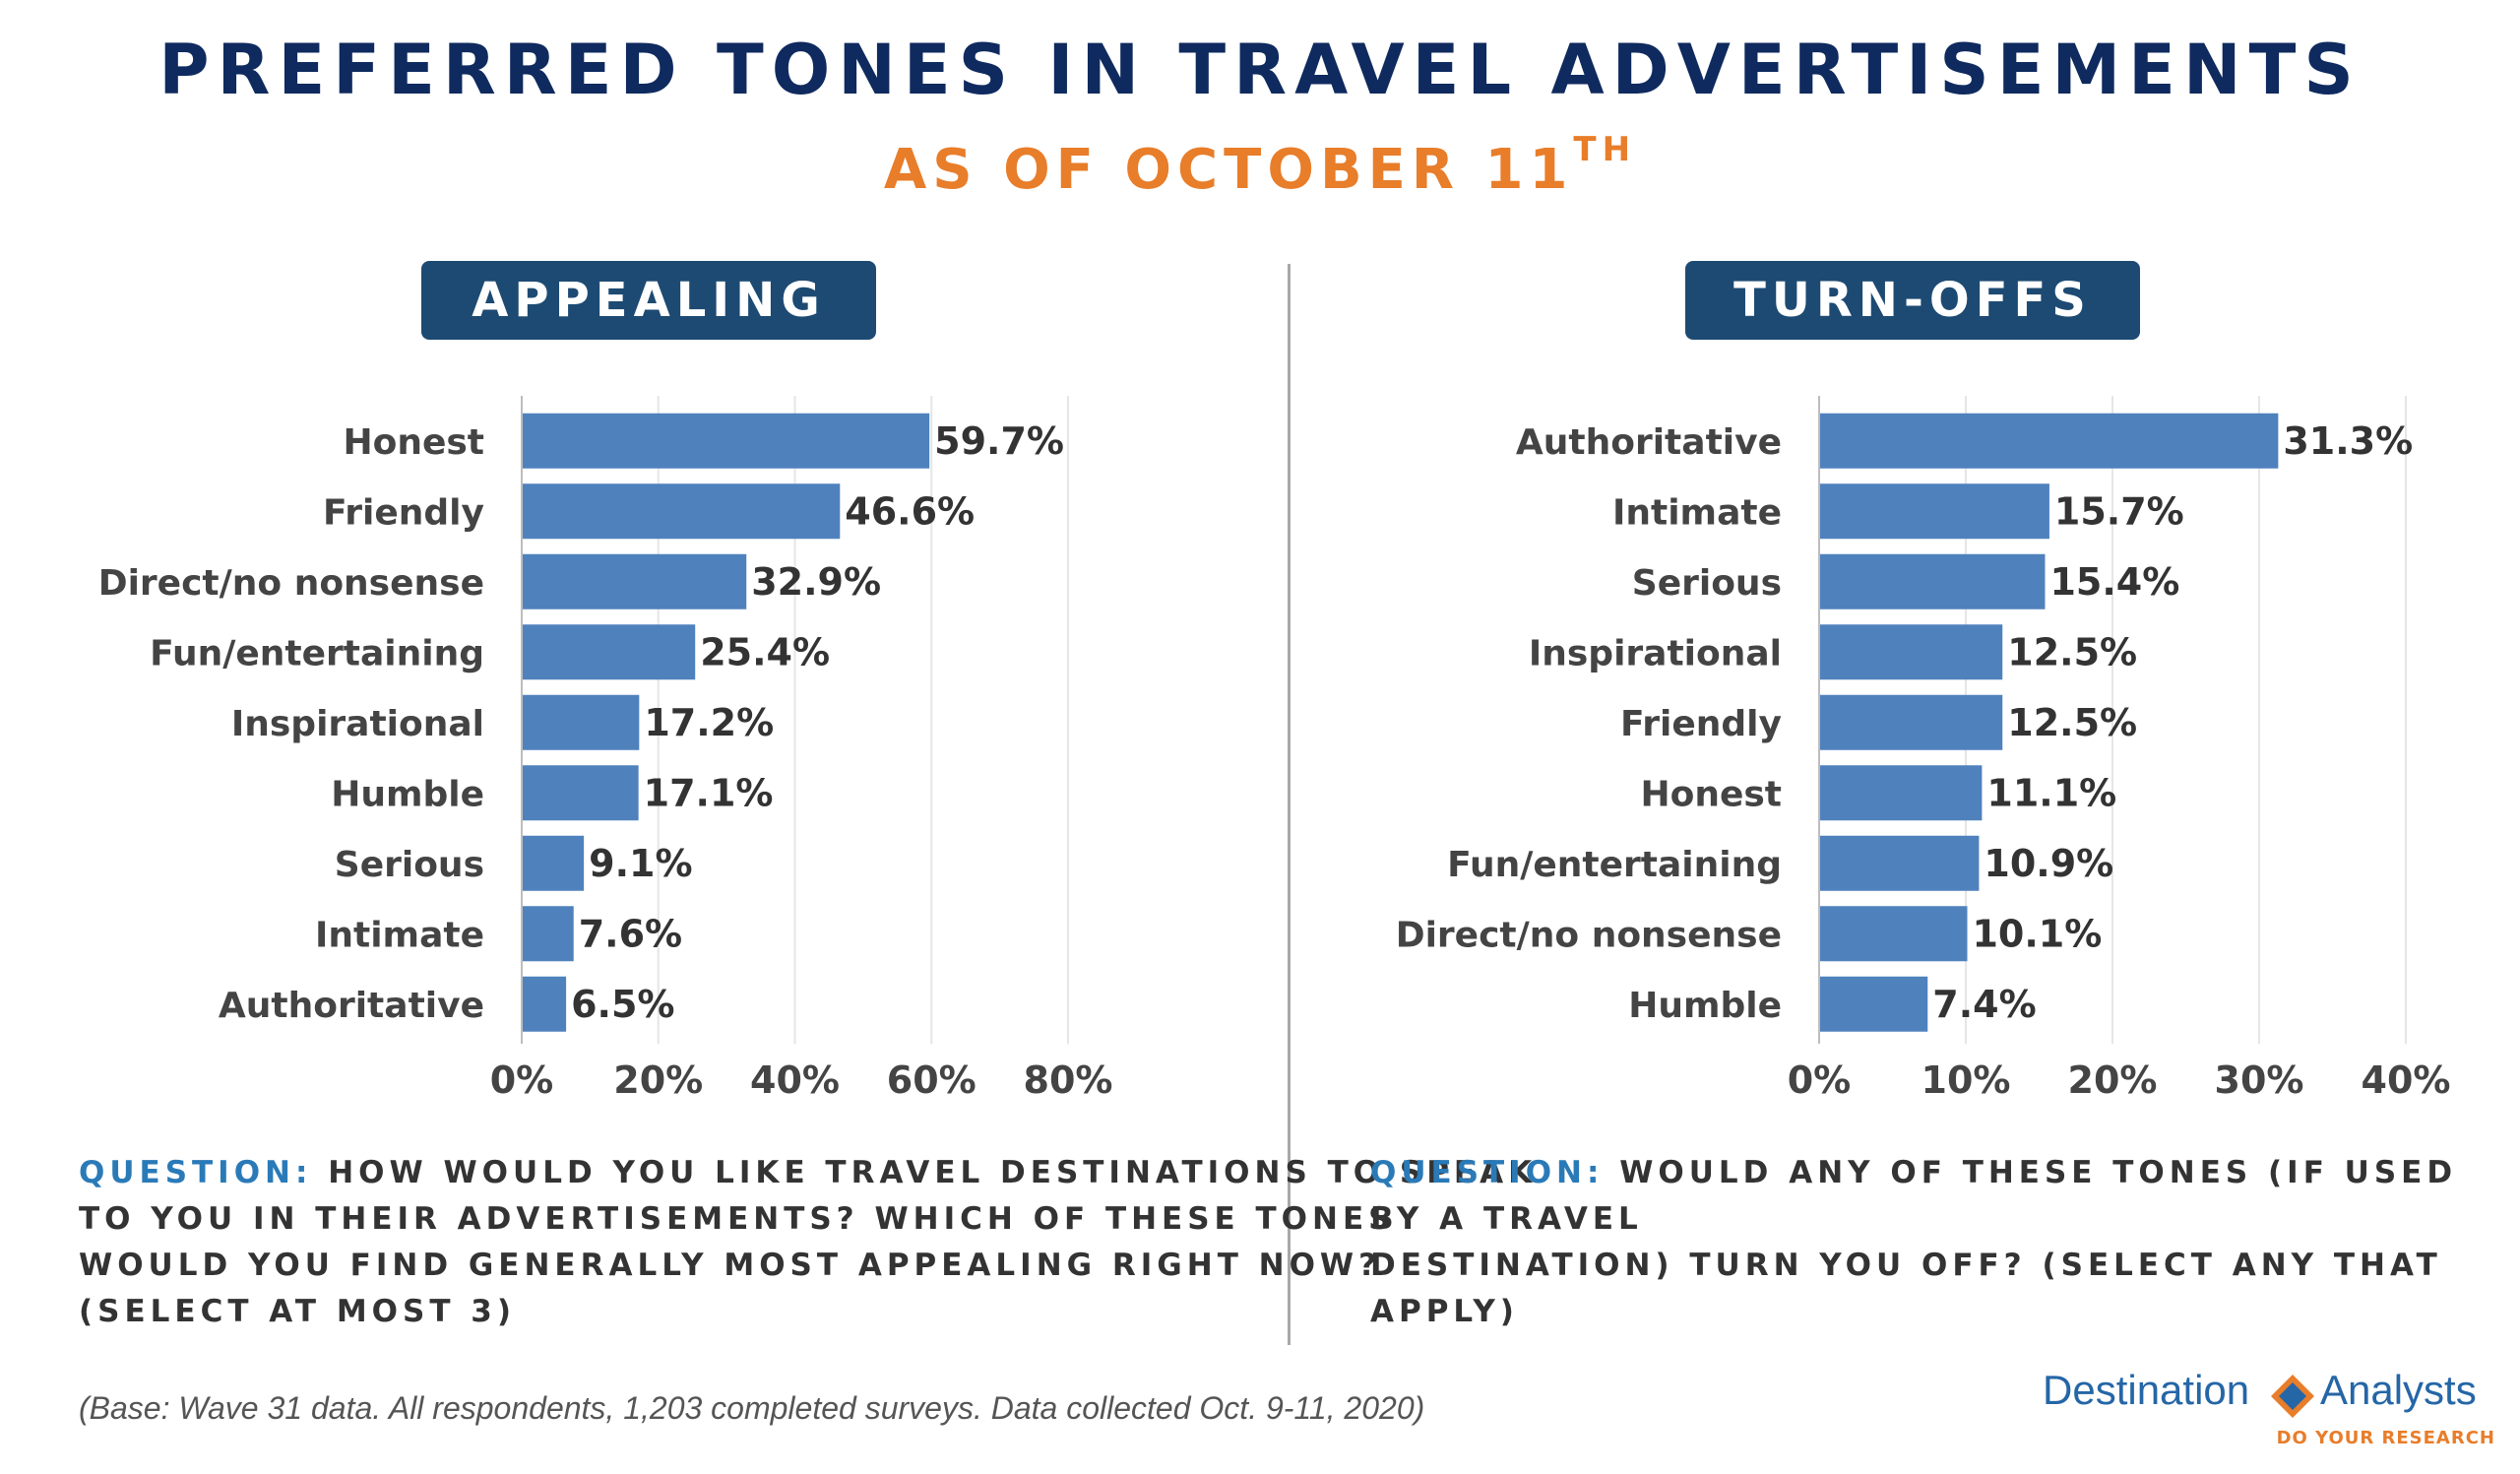  I want to click on data-label: 15.4%, so click(2114, 582).